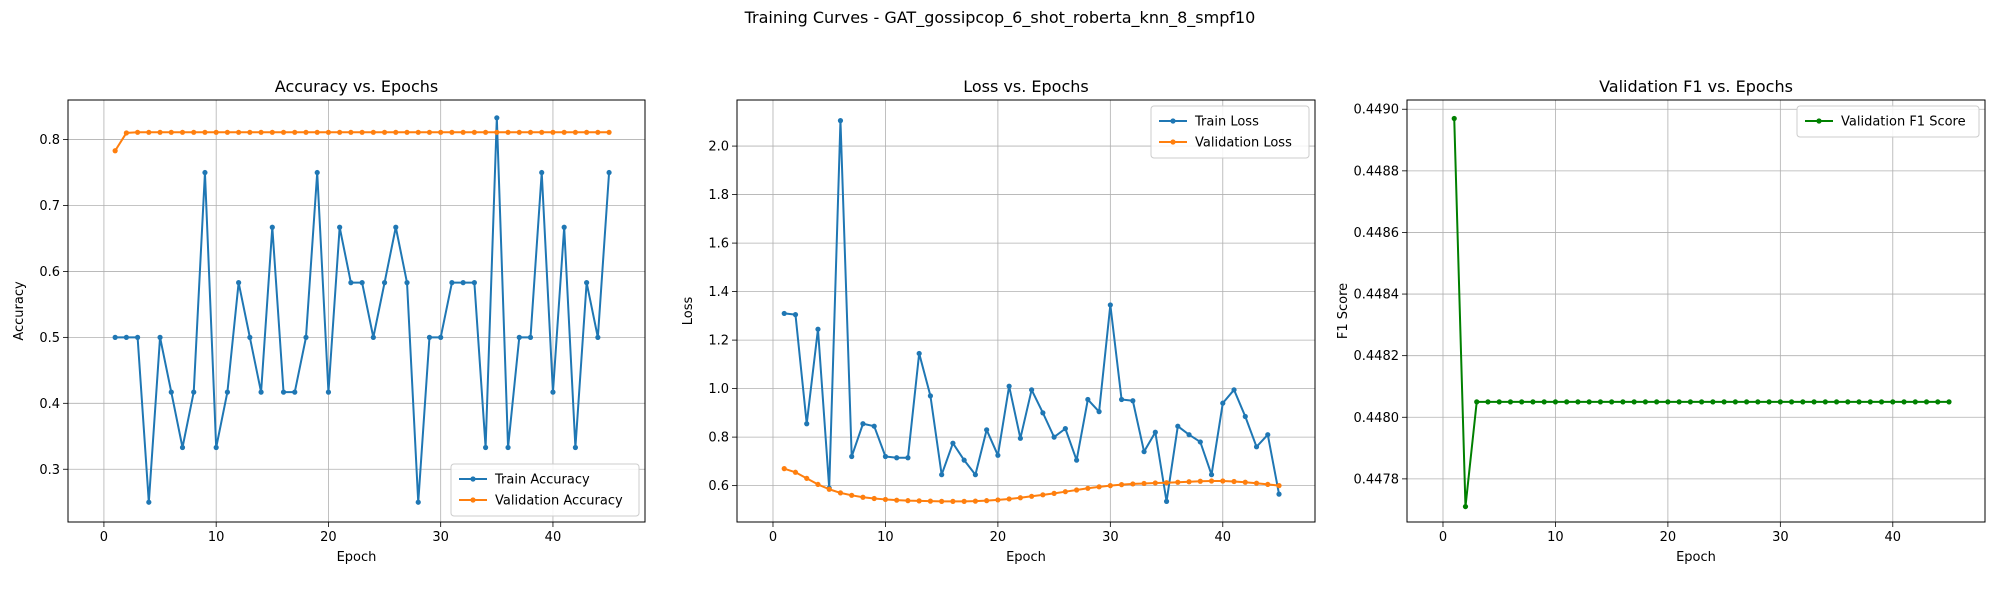 The height and width of the screenshot is (600, 2000). I want to click on f1-x-tick-label: 30, so click(1780, 537).